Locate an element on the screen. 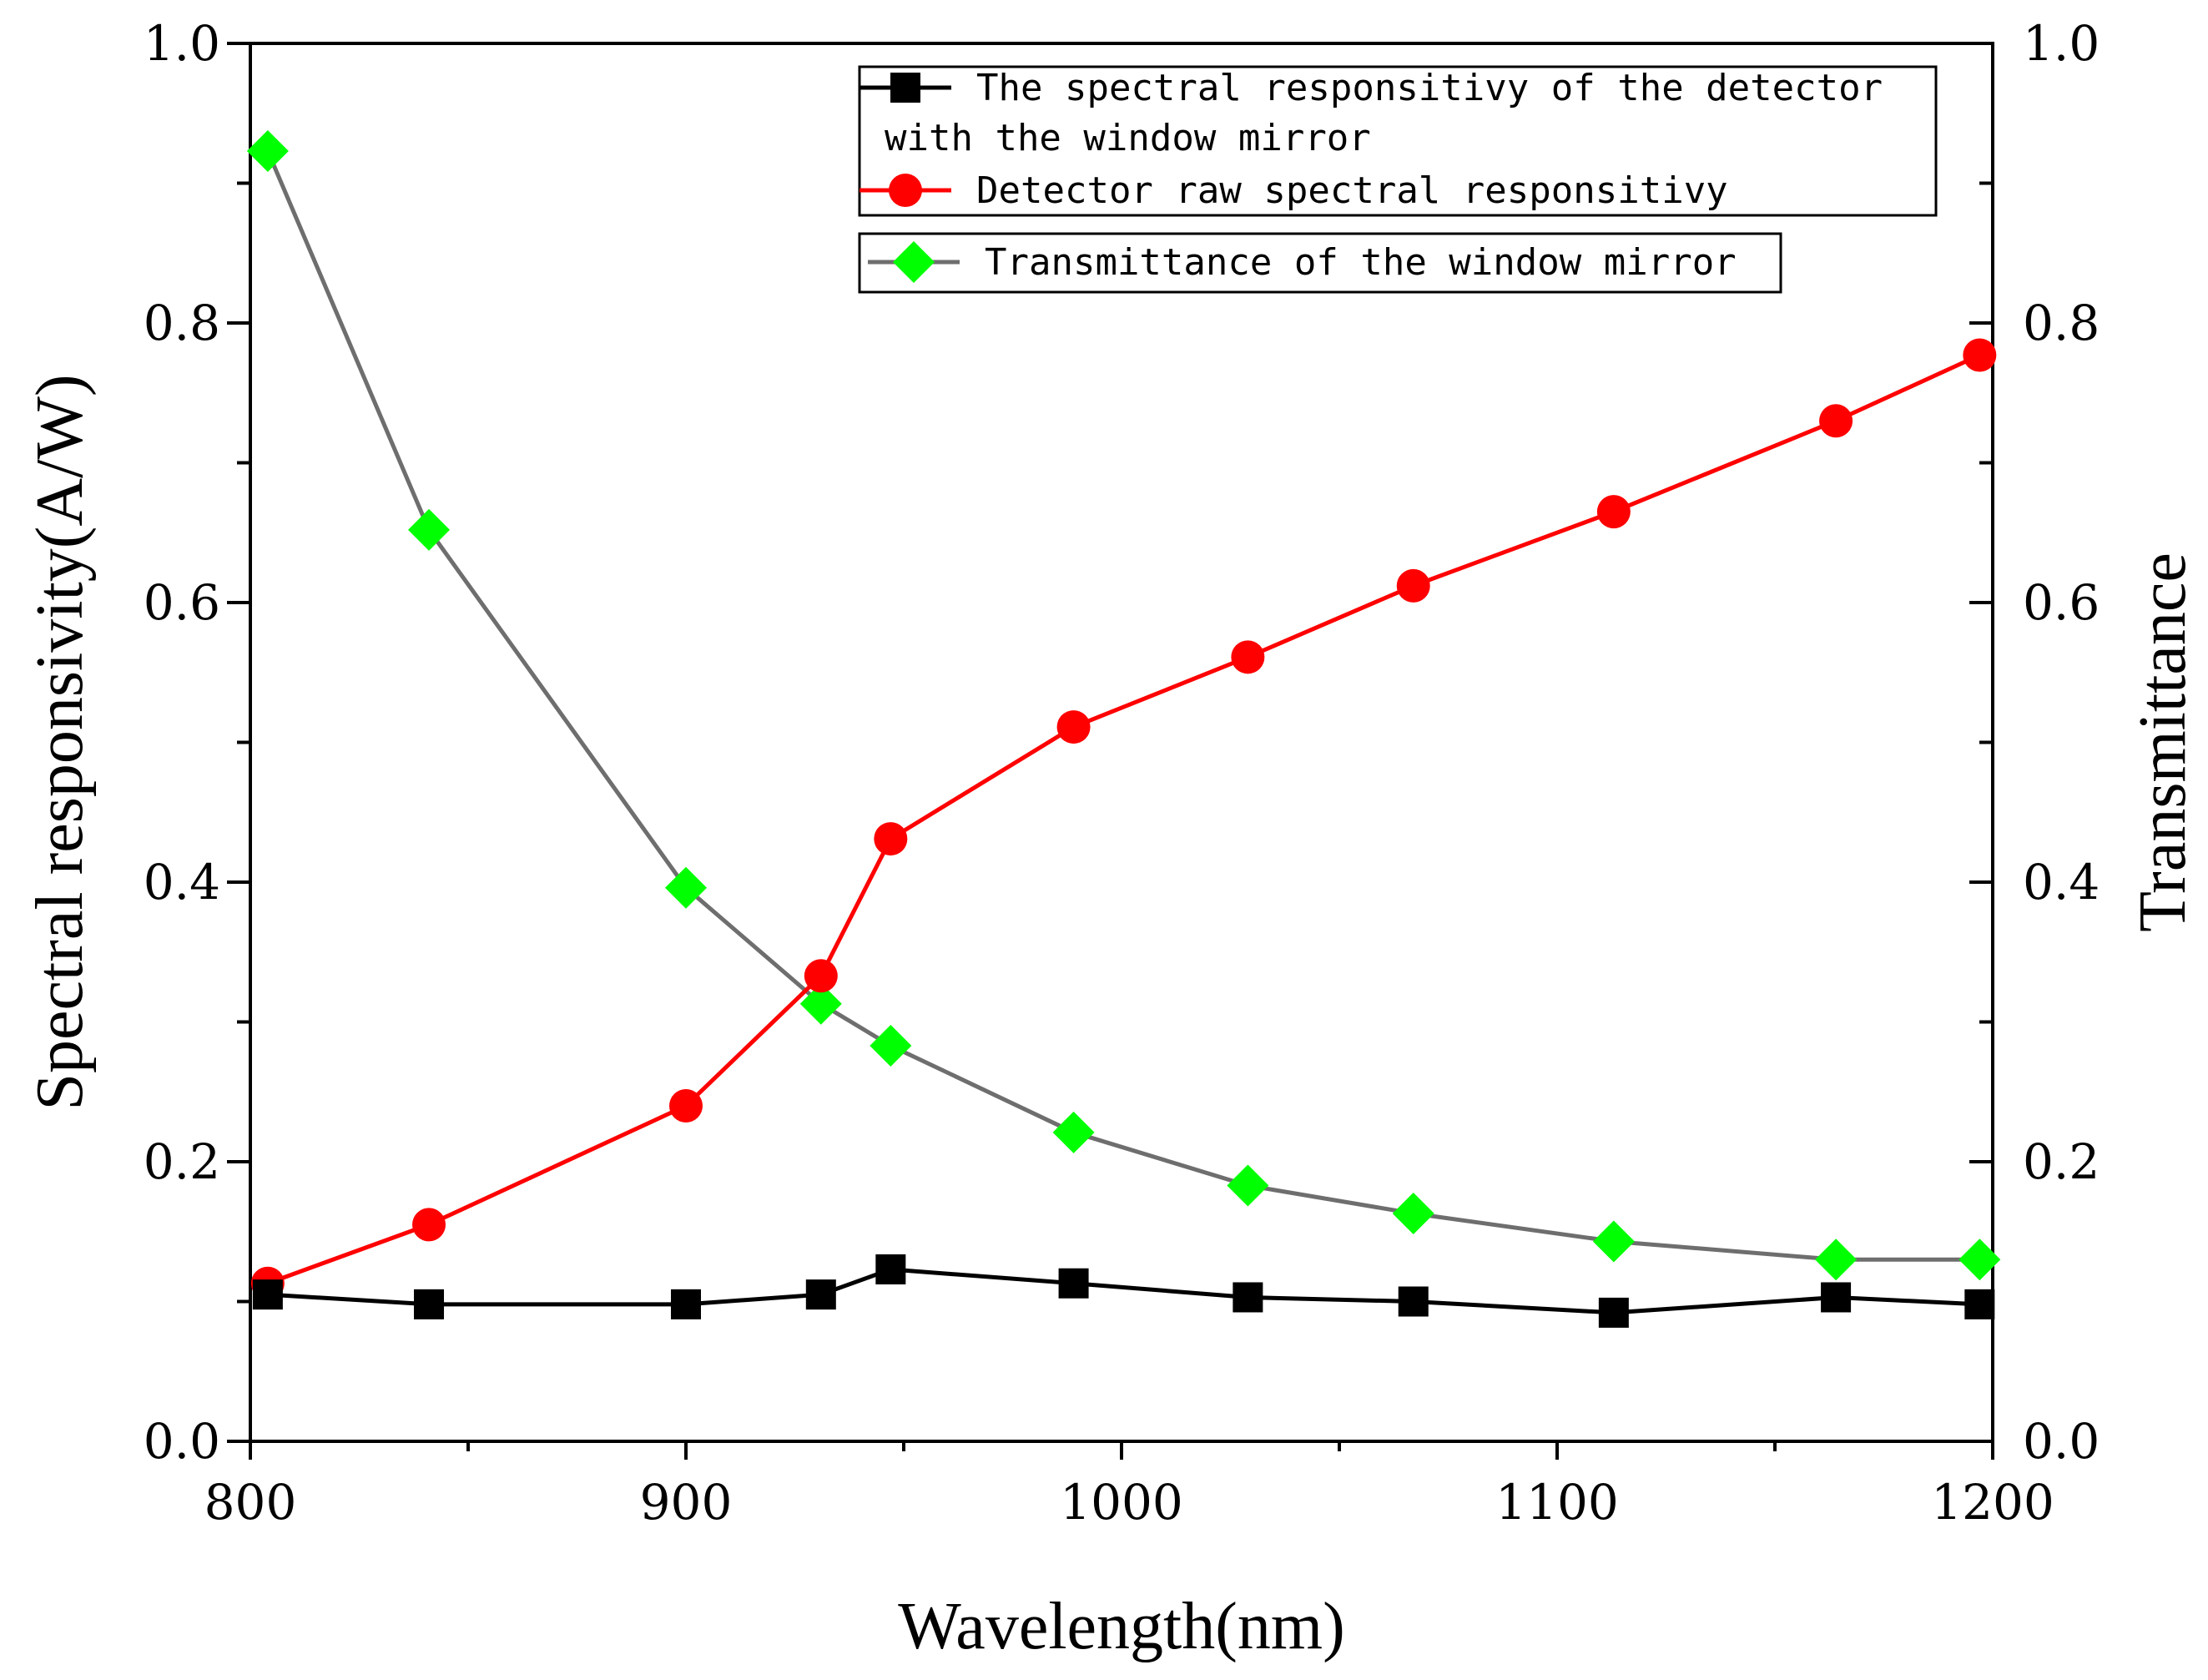  y2-tick-label: 0.2 is located at coordinates (2062, 1161).